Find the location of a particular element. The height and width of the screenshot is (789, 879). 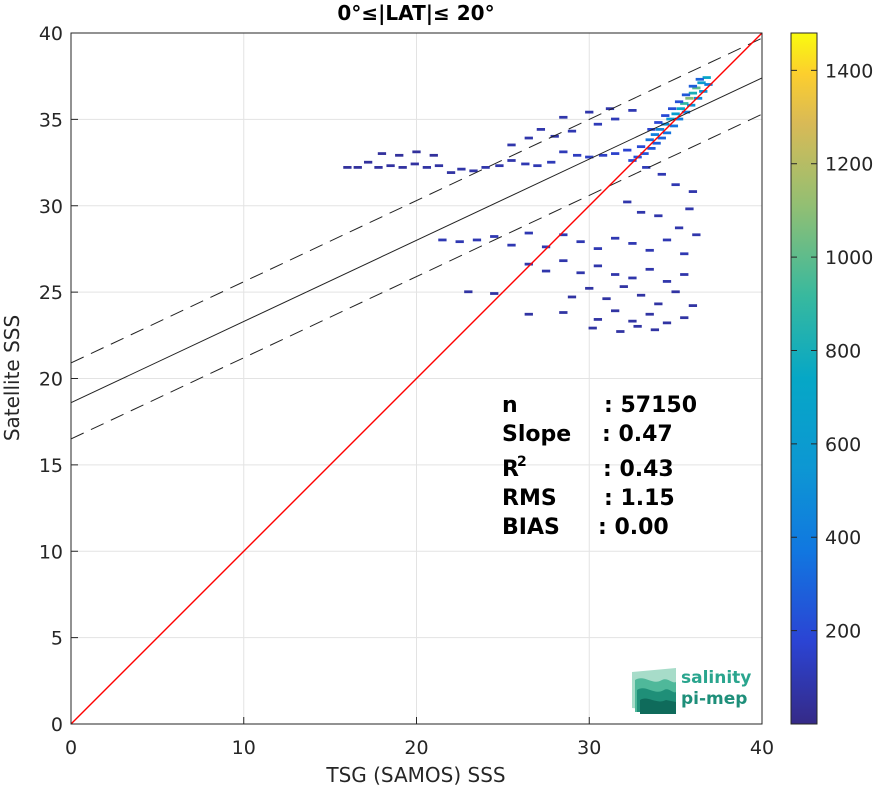

x-tick-label: 0 is located at coordinates (71, 748).